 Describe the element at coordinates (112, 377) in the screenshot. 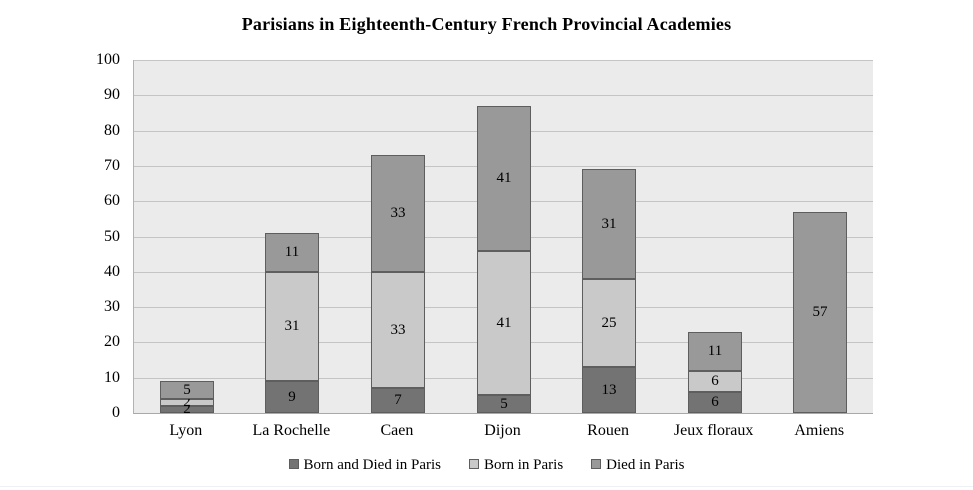

I see `y-tick-label: 10` at that location.